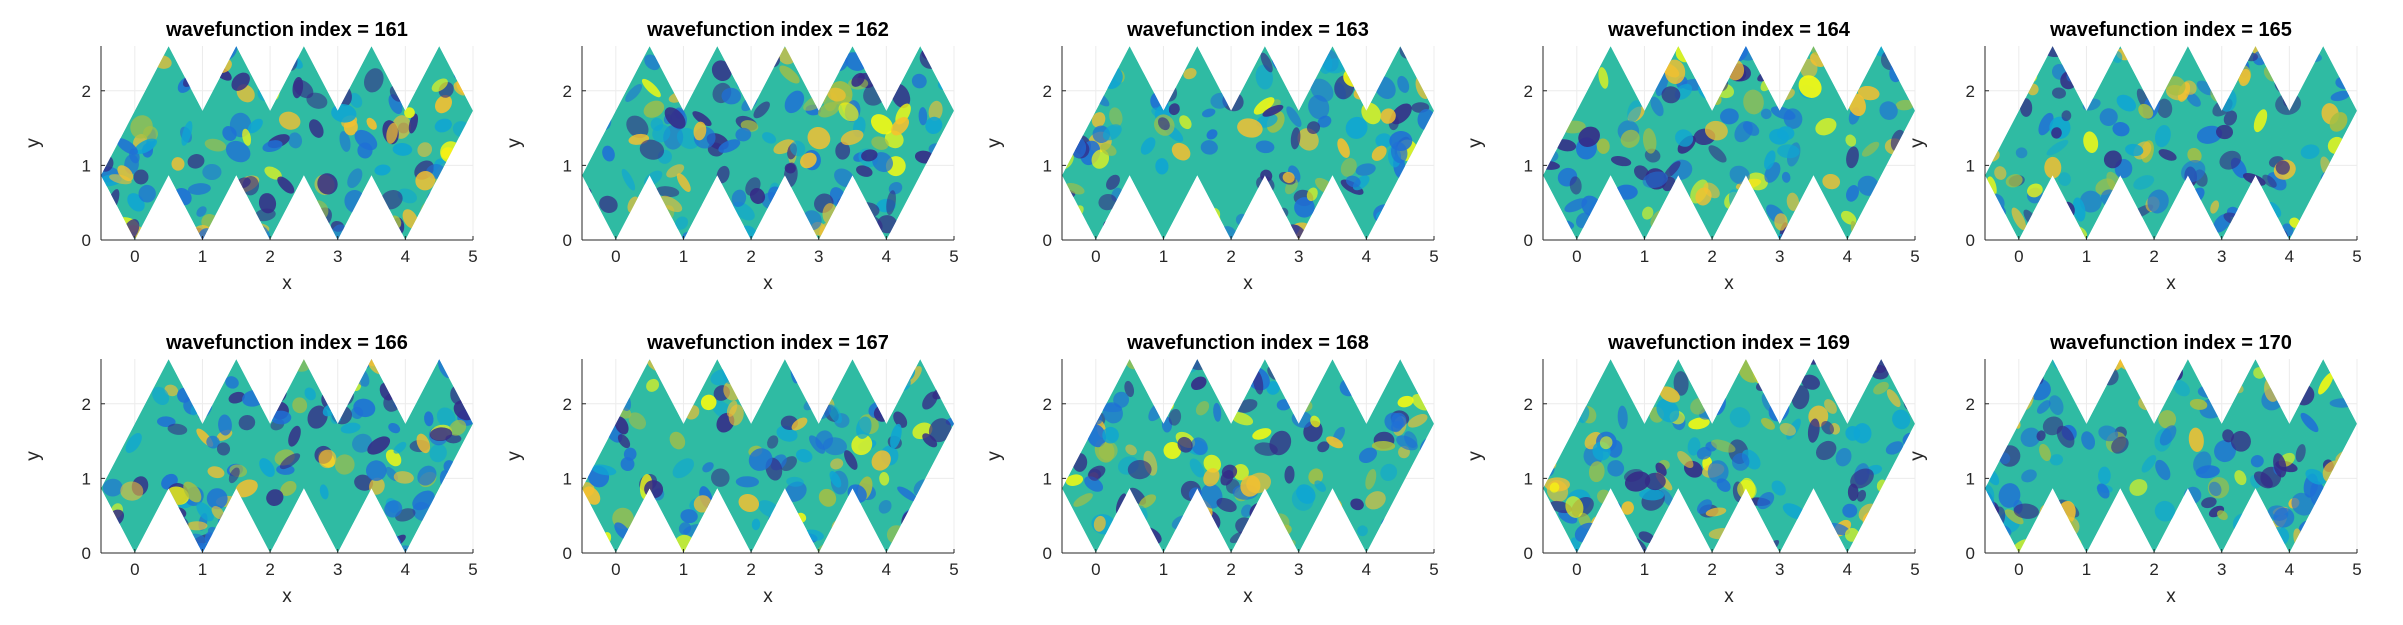  I want to click on domain-fill, so click(2171, 143).